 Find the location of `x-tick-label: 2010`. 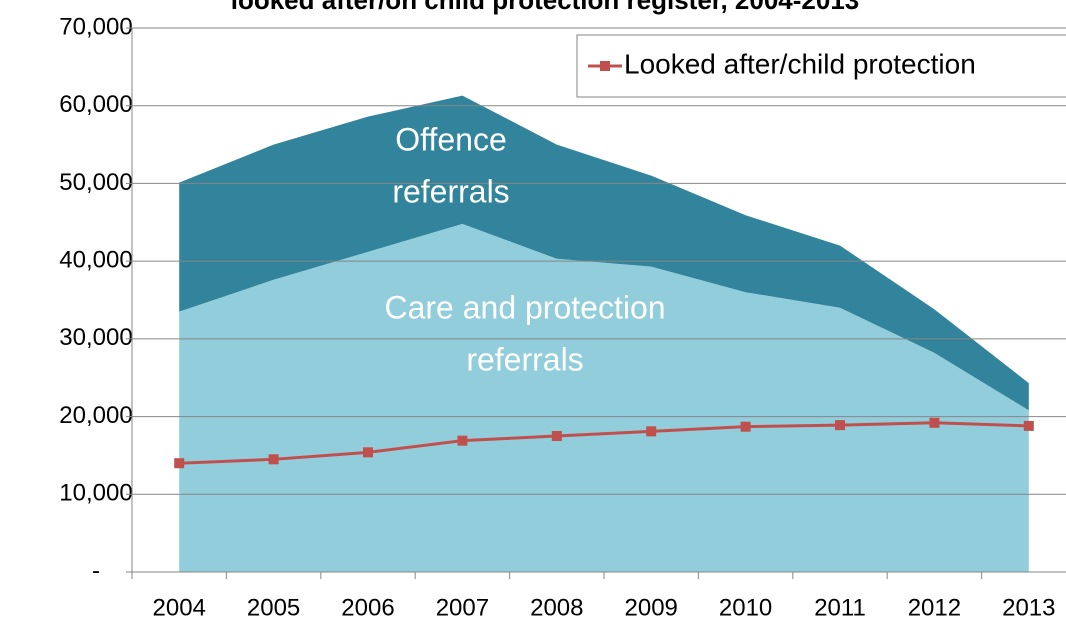

x-tick-label: 2010 is located at coordinates (745, 607).